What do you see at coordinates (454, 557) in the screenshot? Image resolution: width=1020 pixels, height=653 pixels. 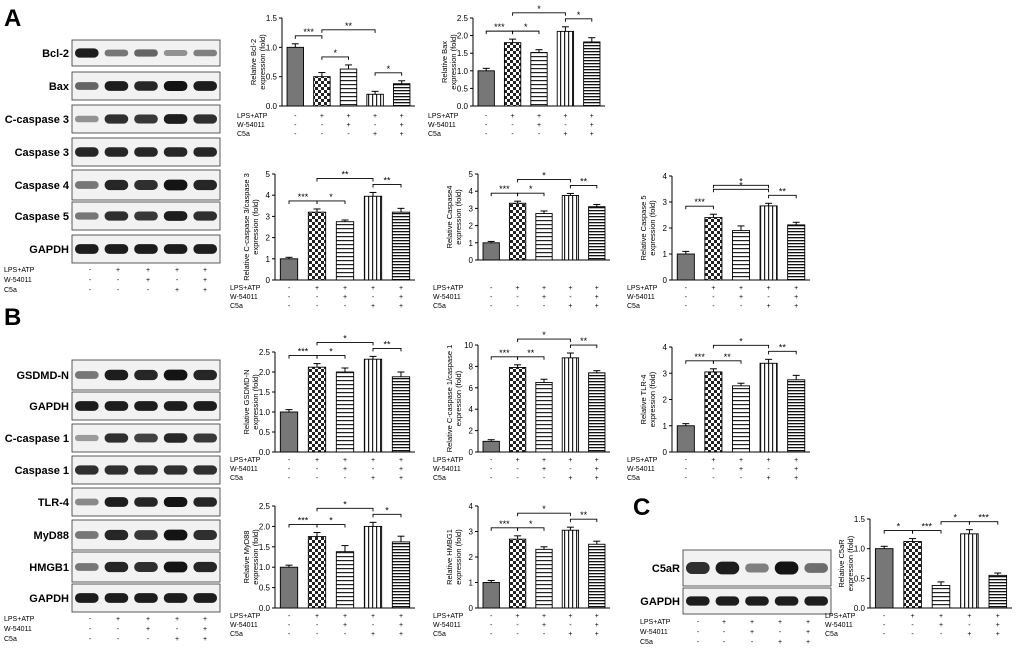 I see `y-axis-label: Relative HMBG1expression (fold)` at bounding box center [454, 557].